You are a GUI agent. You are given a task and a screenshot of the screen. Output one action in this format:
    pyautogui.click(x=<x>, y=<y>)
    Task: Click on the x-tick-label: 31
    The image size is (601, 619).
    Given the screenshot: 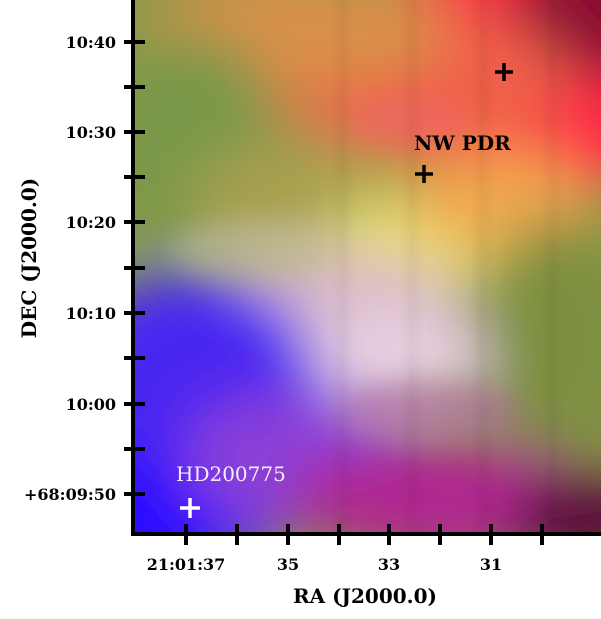 What is the action you would take?
    pyautogui.click(x=491, y=564)
    